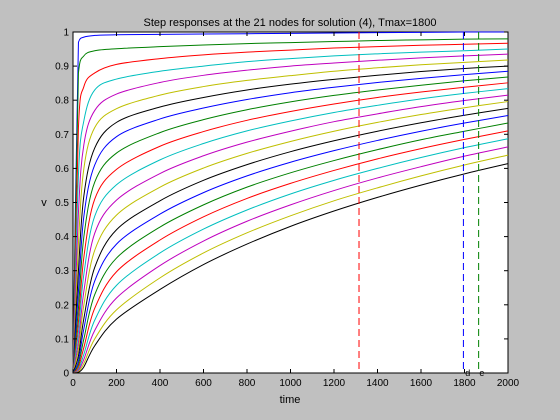 Image resolution: width=560 pixels, height=420 pixels. Describe the element at coordinates (62, 135) in the screenshot. I see `y-tick-label: 0.7` at that location.